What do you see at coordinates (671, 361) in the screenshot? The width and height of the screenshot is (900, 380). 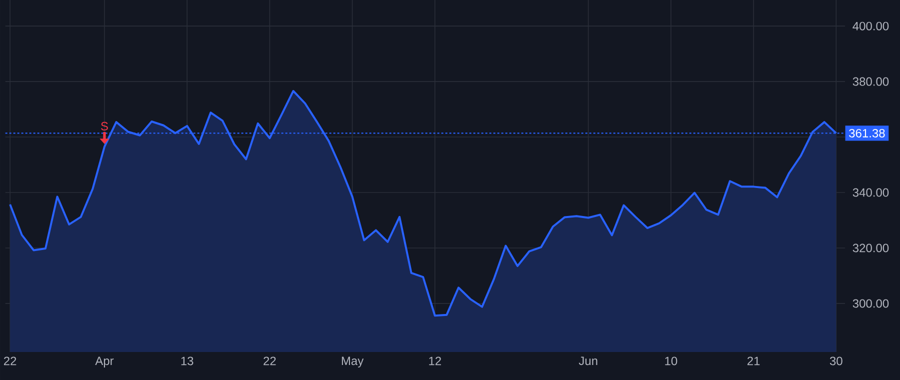 I see `x-tick-label: 10` at bounding box center [671, 361].